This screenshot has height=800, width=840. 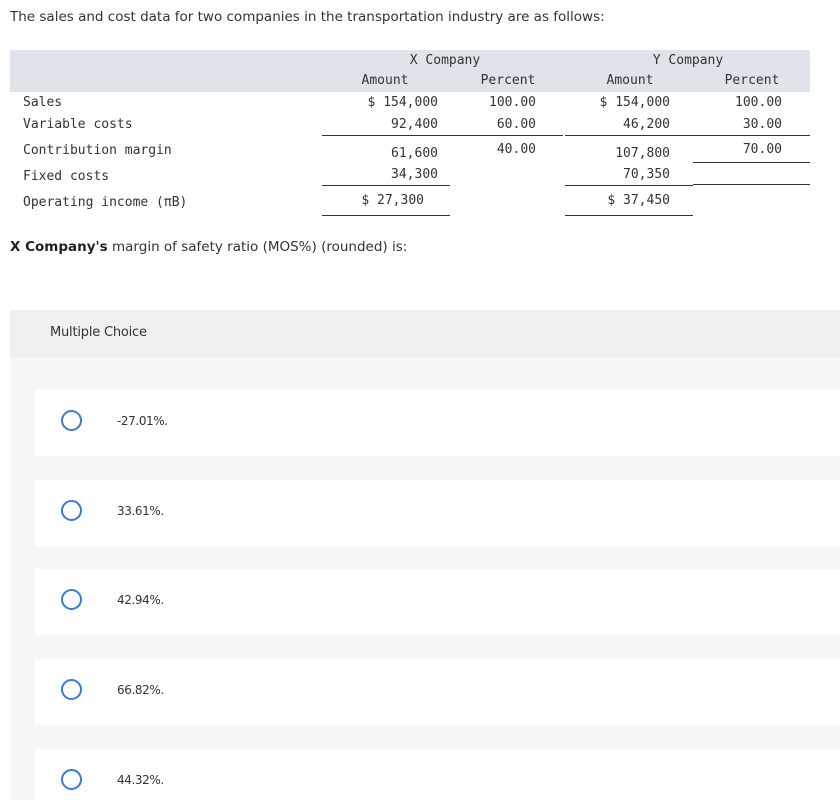 I want to click on x-fixed-amount: 34,300, so click(x=414, y=174).